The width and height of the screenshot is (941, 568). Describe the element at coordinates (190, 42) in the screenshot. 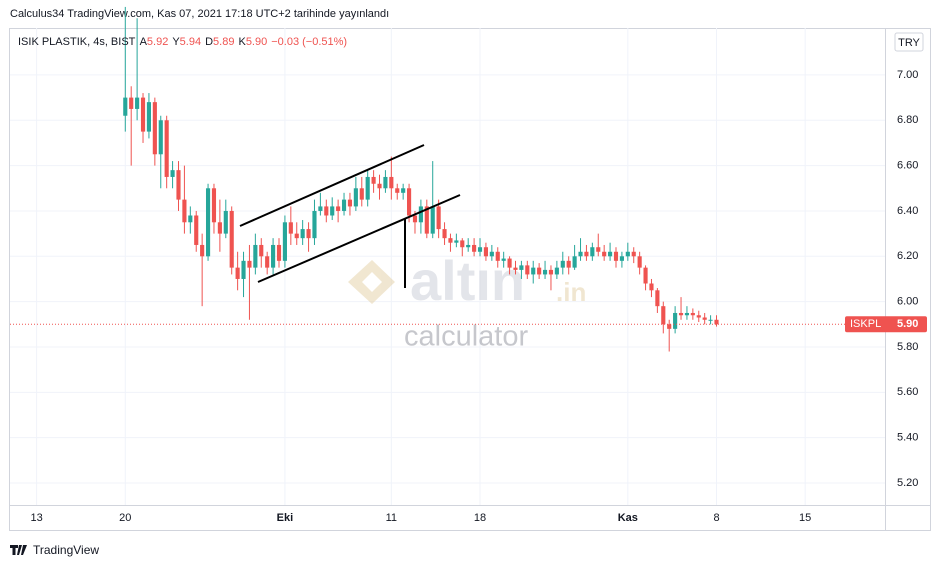

I see `legend-item-value: 5.94` at that location.